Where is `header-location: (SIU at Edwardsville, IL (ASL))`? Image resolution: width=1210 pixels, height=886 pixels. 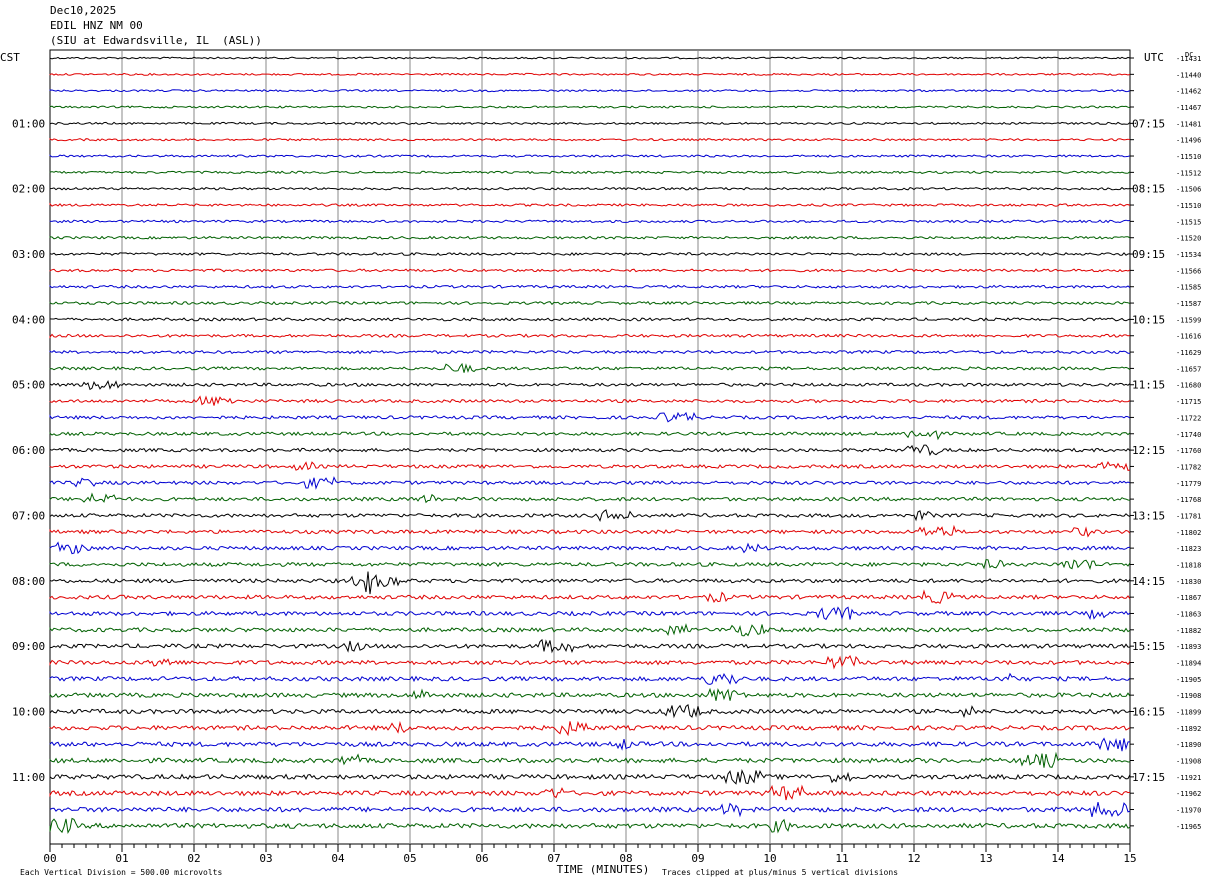
header-location: (SIU at Edwardsville, IL (ASL)) is located at coordinates (156, 40).